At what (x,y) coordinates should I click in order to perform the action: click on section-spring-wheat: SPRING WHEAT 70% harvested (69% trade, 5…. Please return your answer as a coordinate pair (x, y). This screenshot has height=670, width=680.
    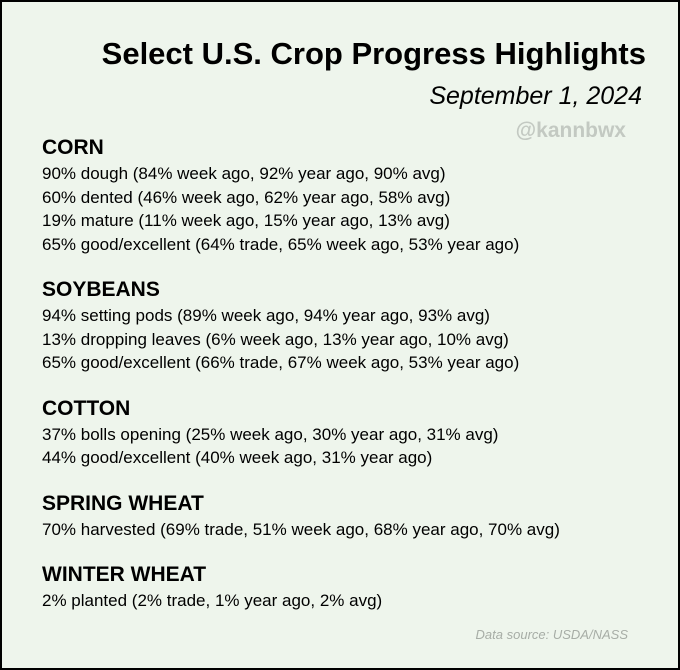
    Looking at the image, I should click on (347, 516).